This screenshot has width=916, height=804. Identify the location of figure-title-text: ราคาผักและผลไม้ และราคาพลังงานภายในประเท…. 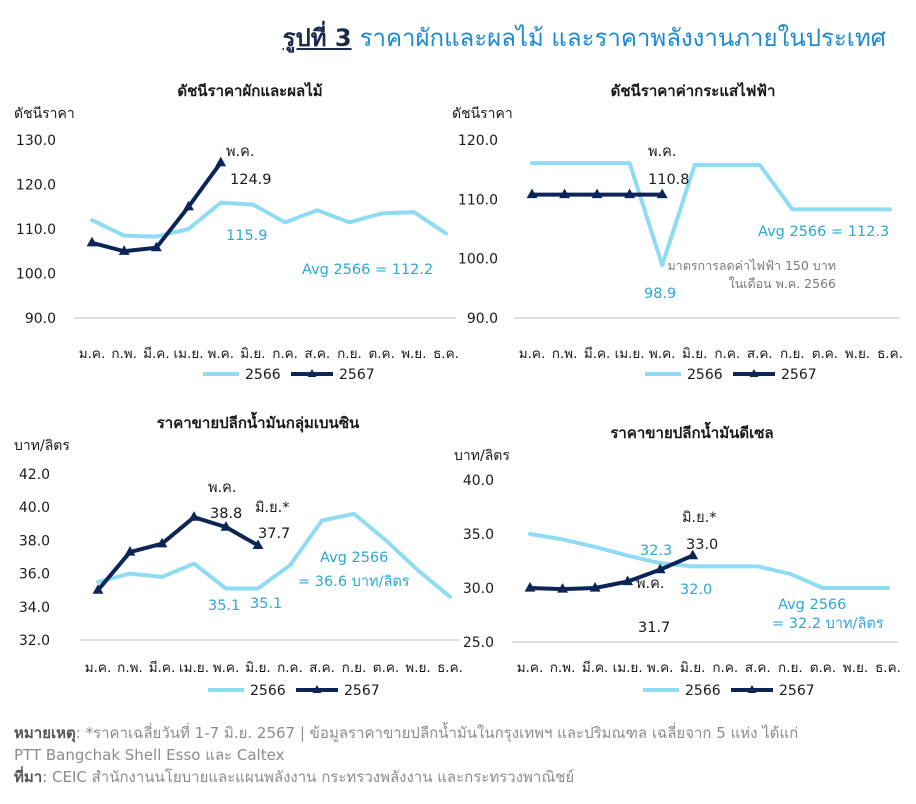
(622, 38).